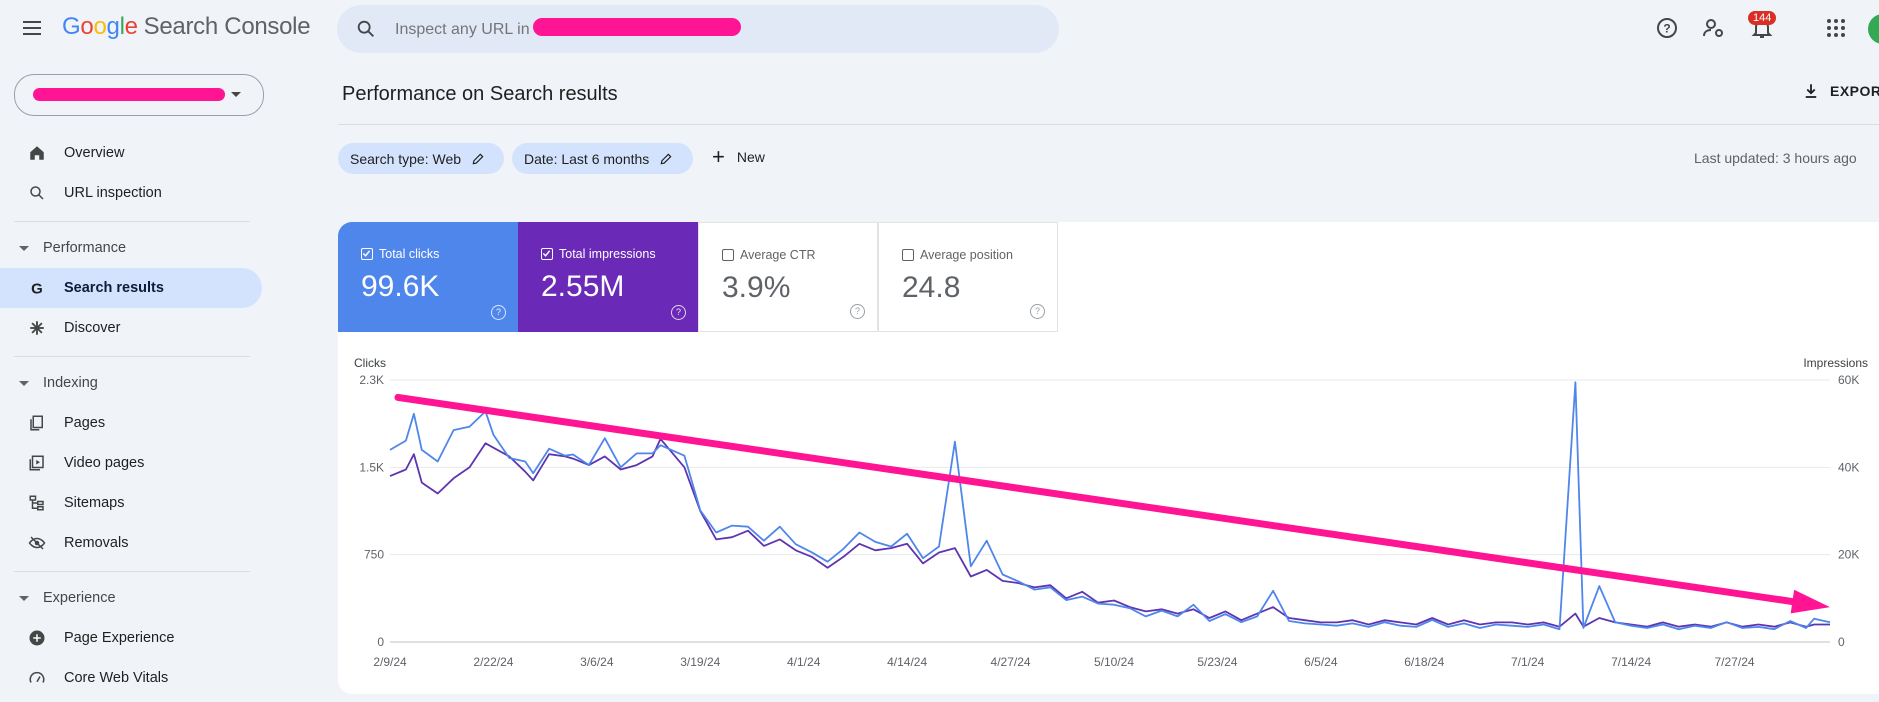 This screenshot has width=1879, height=702. Describe the element at coordinates (907, 662) in the screenshot. I see `x-tick-label: 4/14/24` at that location.